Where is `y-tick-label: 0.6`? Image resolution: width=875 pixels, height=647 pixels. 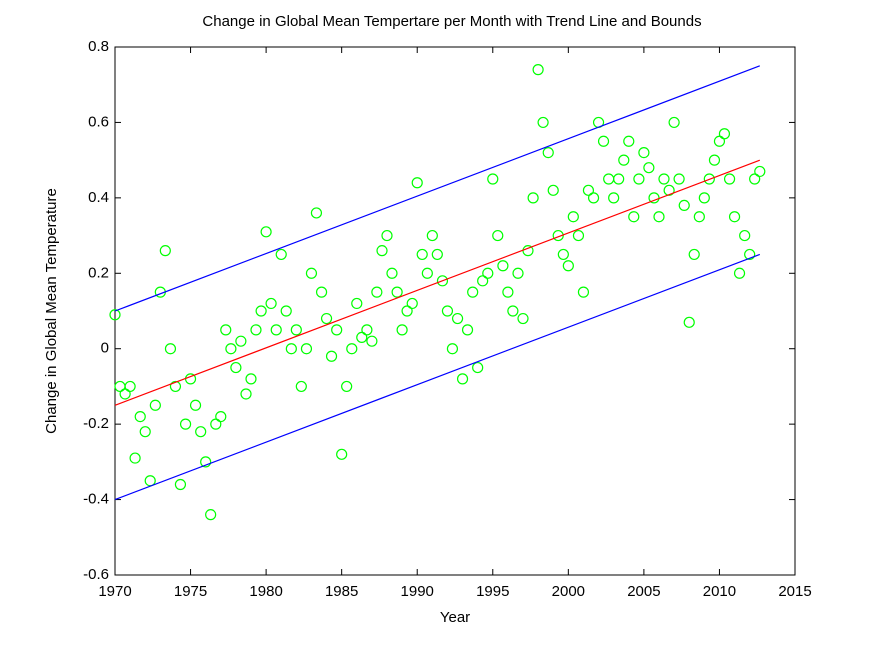
y-tick-label: 0.6 is located at coordinates (98, 121).